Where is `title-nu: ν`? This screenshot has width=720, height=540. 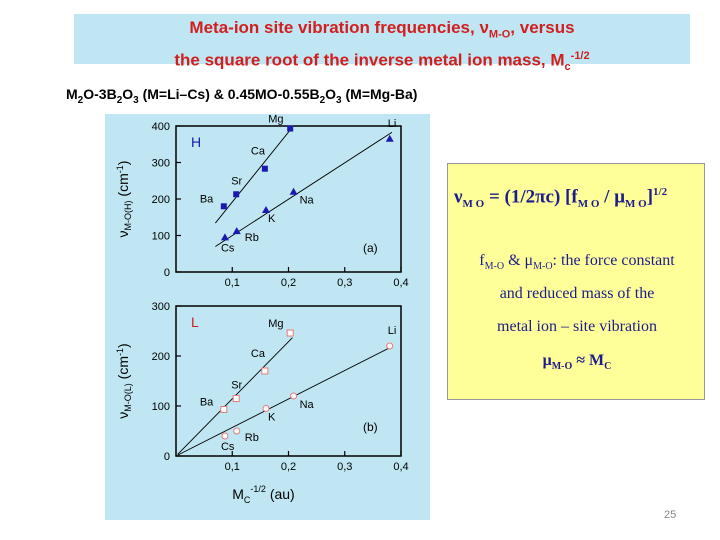
title-nu: ν is located at coordinates (484, 27).